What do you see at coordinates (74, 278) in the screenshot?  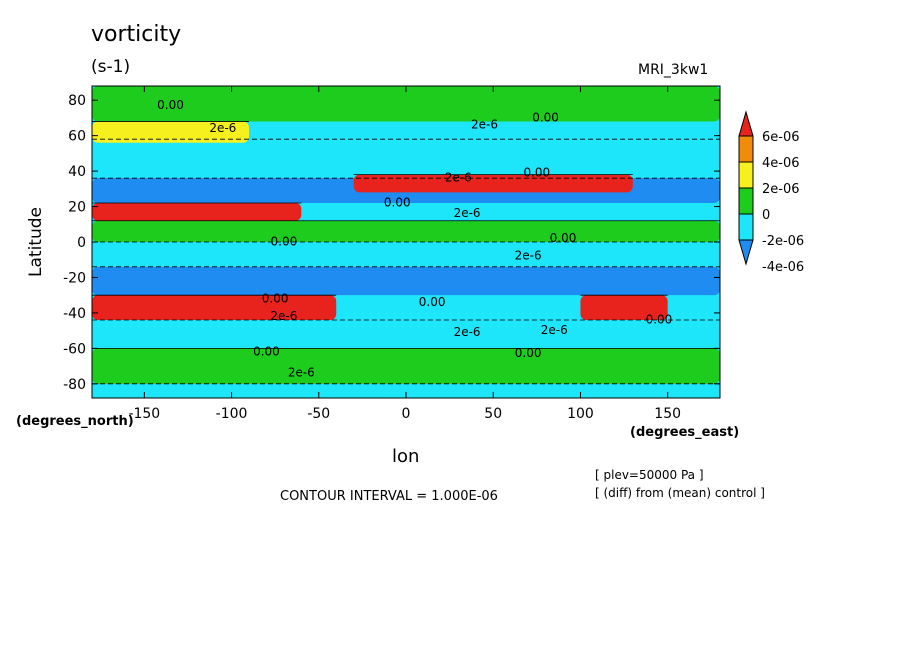 I see `y-tick-label-3: -20` at bounding box center [74, 278].